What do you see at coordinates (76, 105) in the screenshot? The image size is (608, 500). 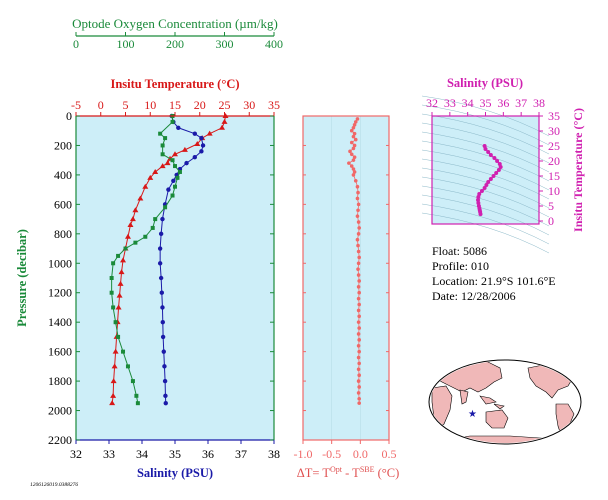 I see `temperature-tick-label: -5` at bounding box center [76, 105].